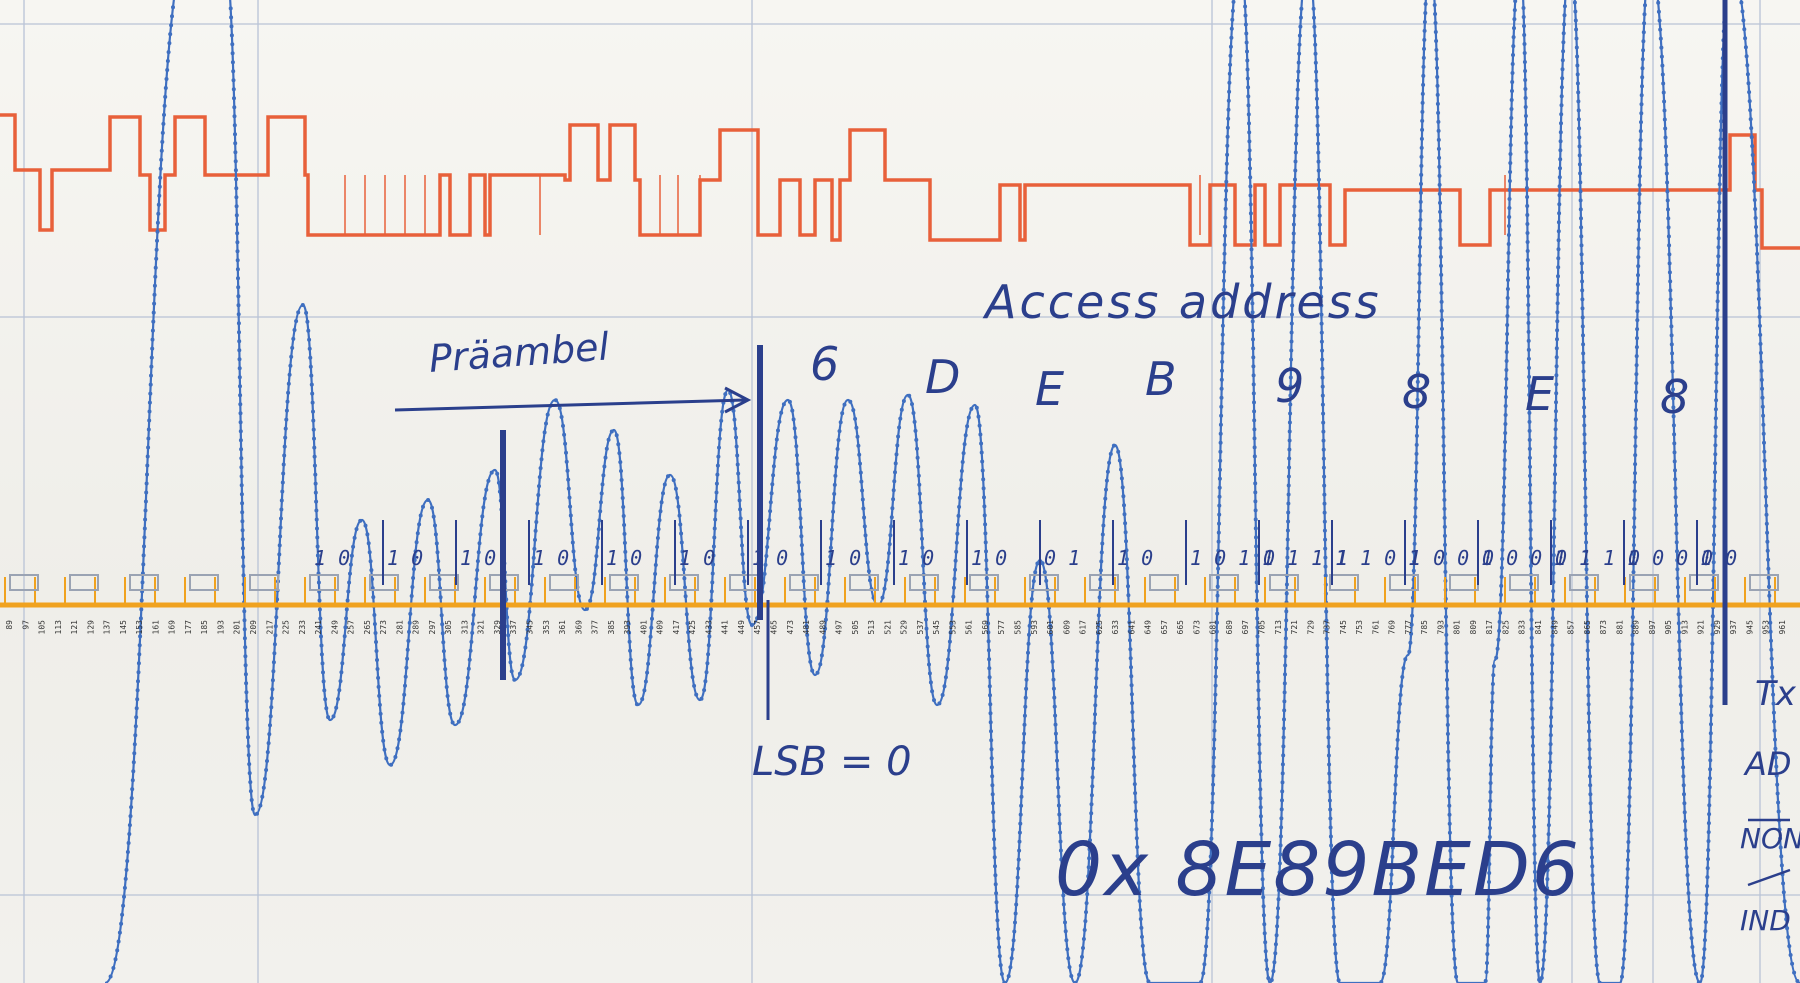  I want to click on preamble-label: Präambel, so click(519, 352).